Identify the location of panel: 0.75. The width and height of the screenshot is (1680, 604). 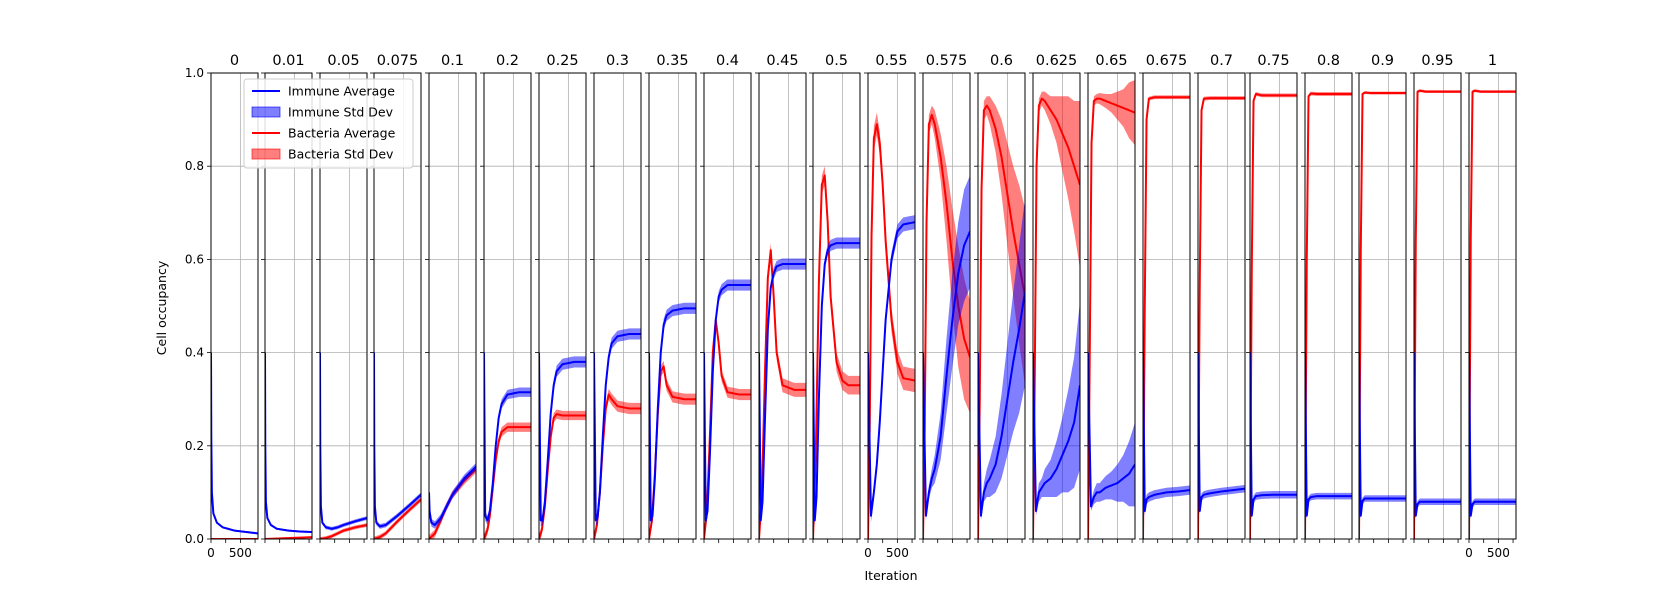
(1272, 298).